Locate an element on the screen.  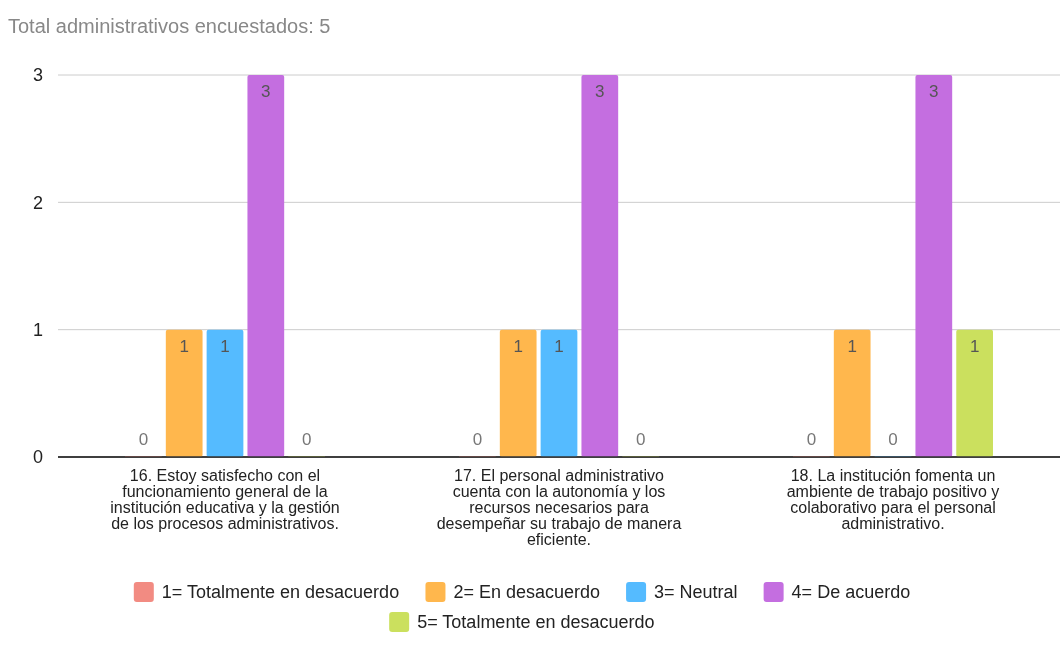
legend-label: 1= Totalmente en desacuerdo is located at coordinates (280, 592).